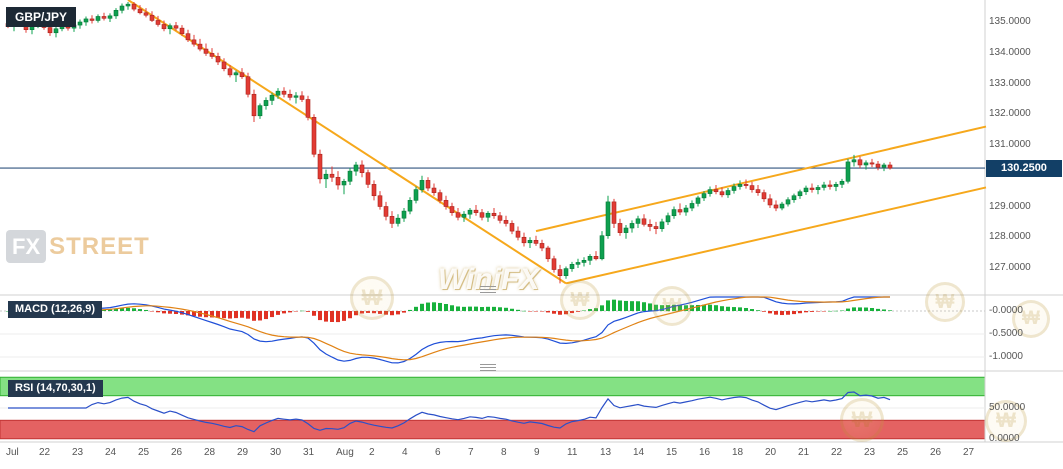  What do you see at coordinates (1010, 52) in the screenshot?
I see `axis-tick-label: 134.0000` at bounding box center [1010, 52].